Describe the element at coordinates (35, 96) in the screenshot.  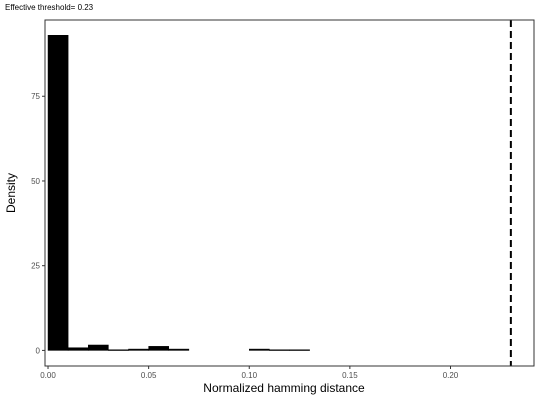
I see `y-tick-label: 75` at that location.